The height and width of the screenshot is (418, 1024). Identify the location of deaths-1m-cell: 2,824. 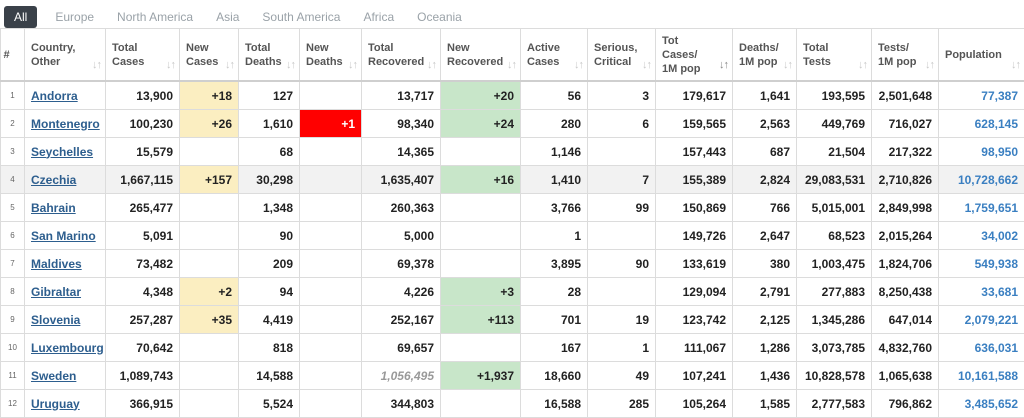
(765, 180).